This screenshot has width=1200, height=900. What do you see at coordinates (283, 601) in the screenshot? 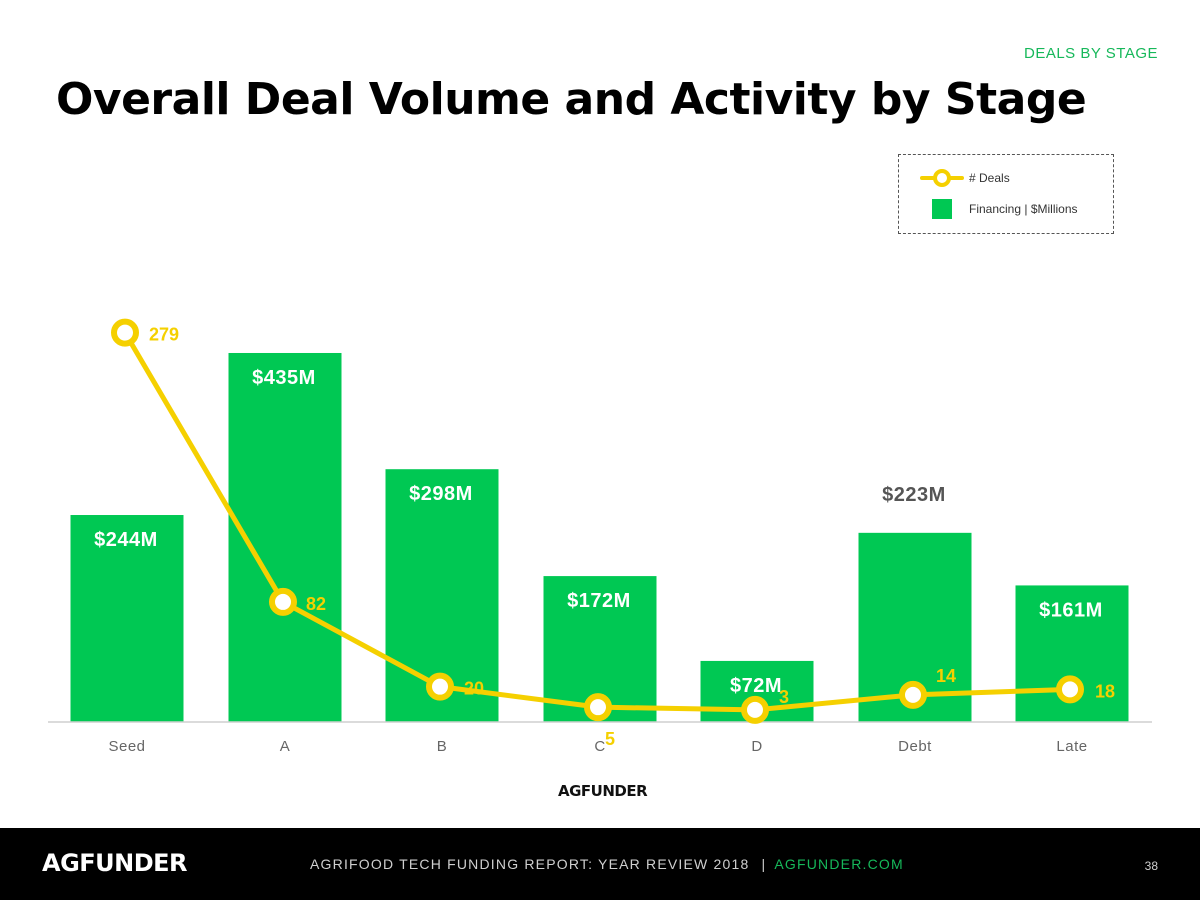
I see `deals-point-a` at bounding box center [283, 601].